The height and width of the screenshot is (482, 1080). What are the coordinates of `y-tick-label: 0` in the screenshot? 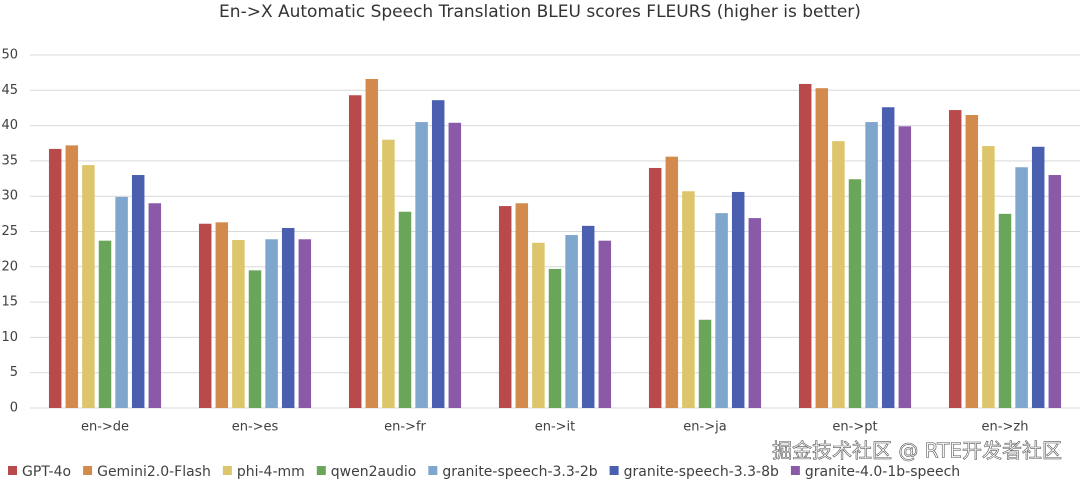 It's located at (14, 408).